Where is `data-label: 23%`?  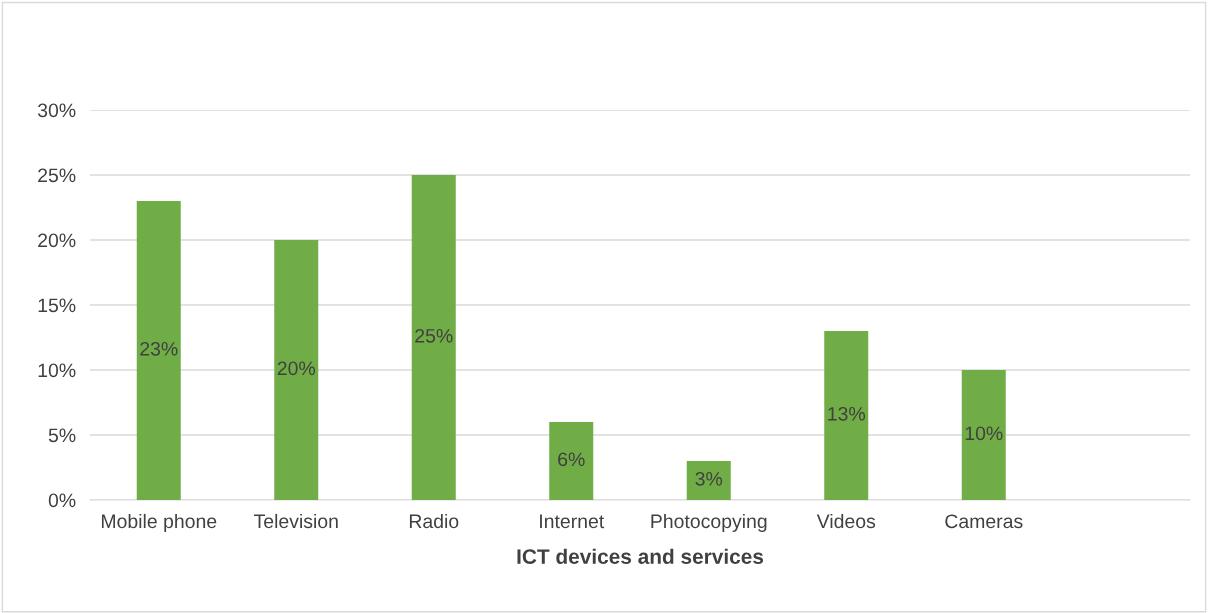
data-label: 23% is located at coordinates (159, 348).